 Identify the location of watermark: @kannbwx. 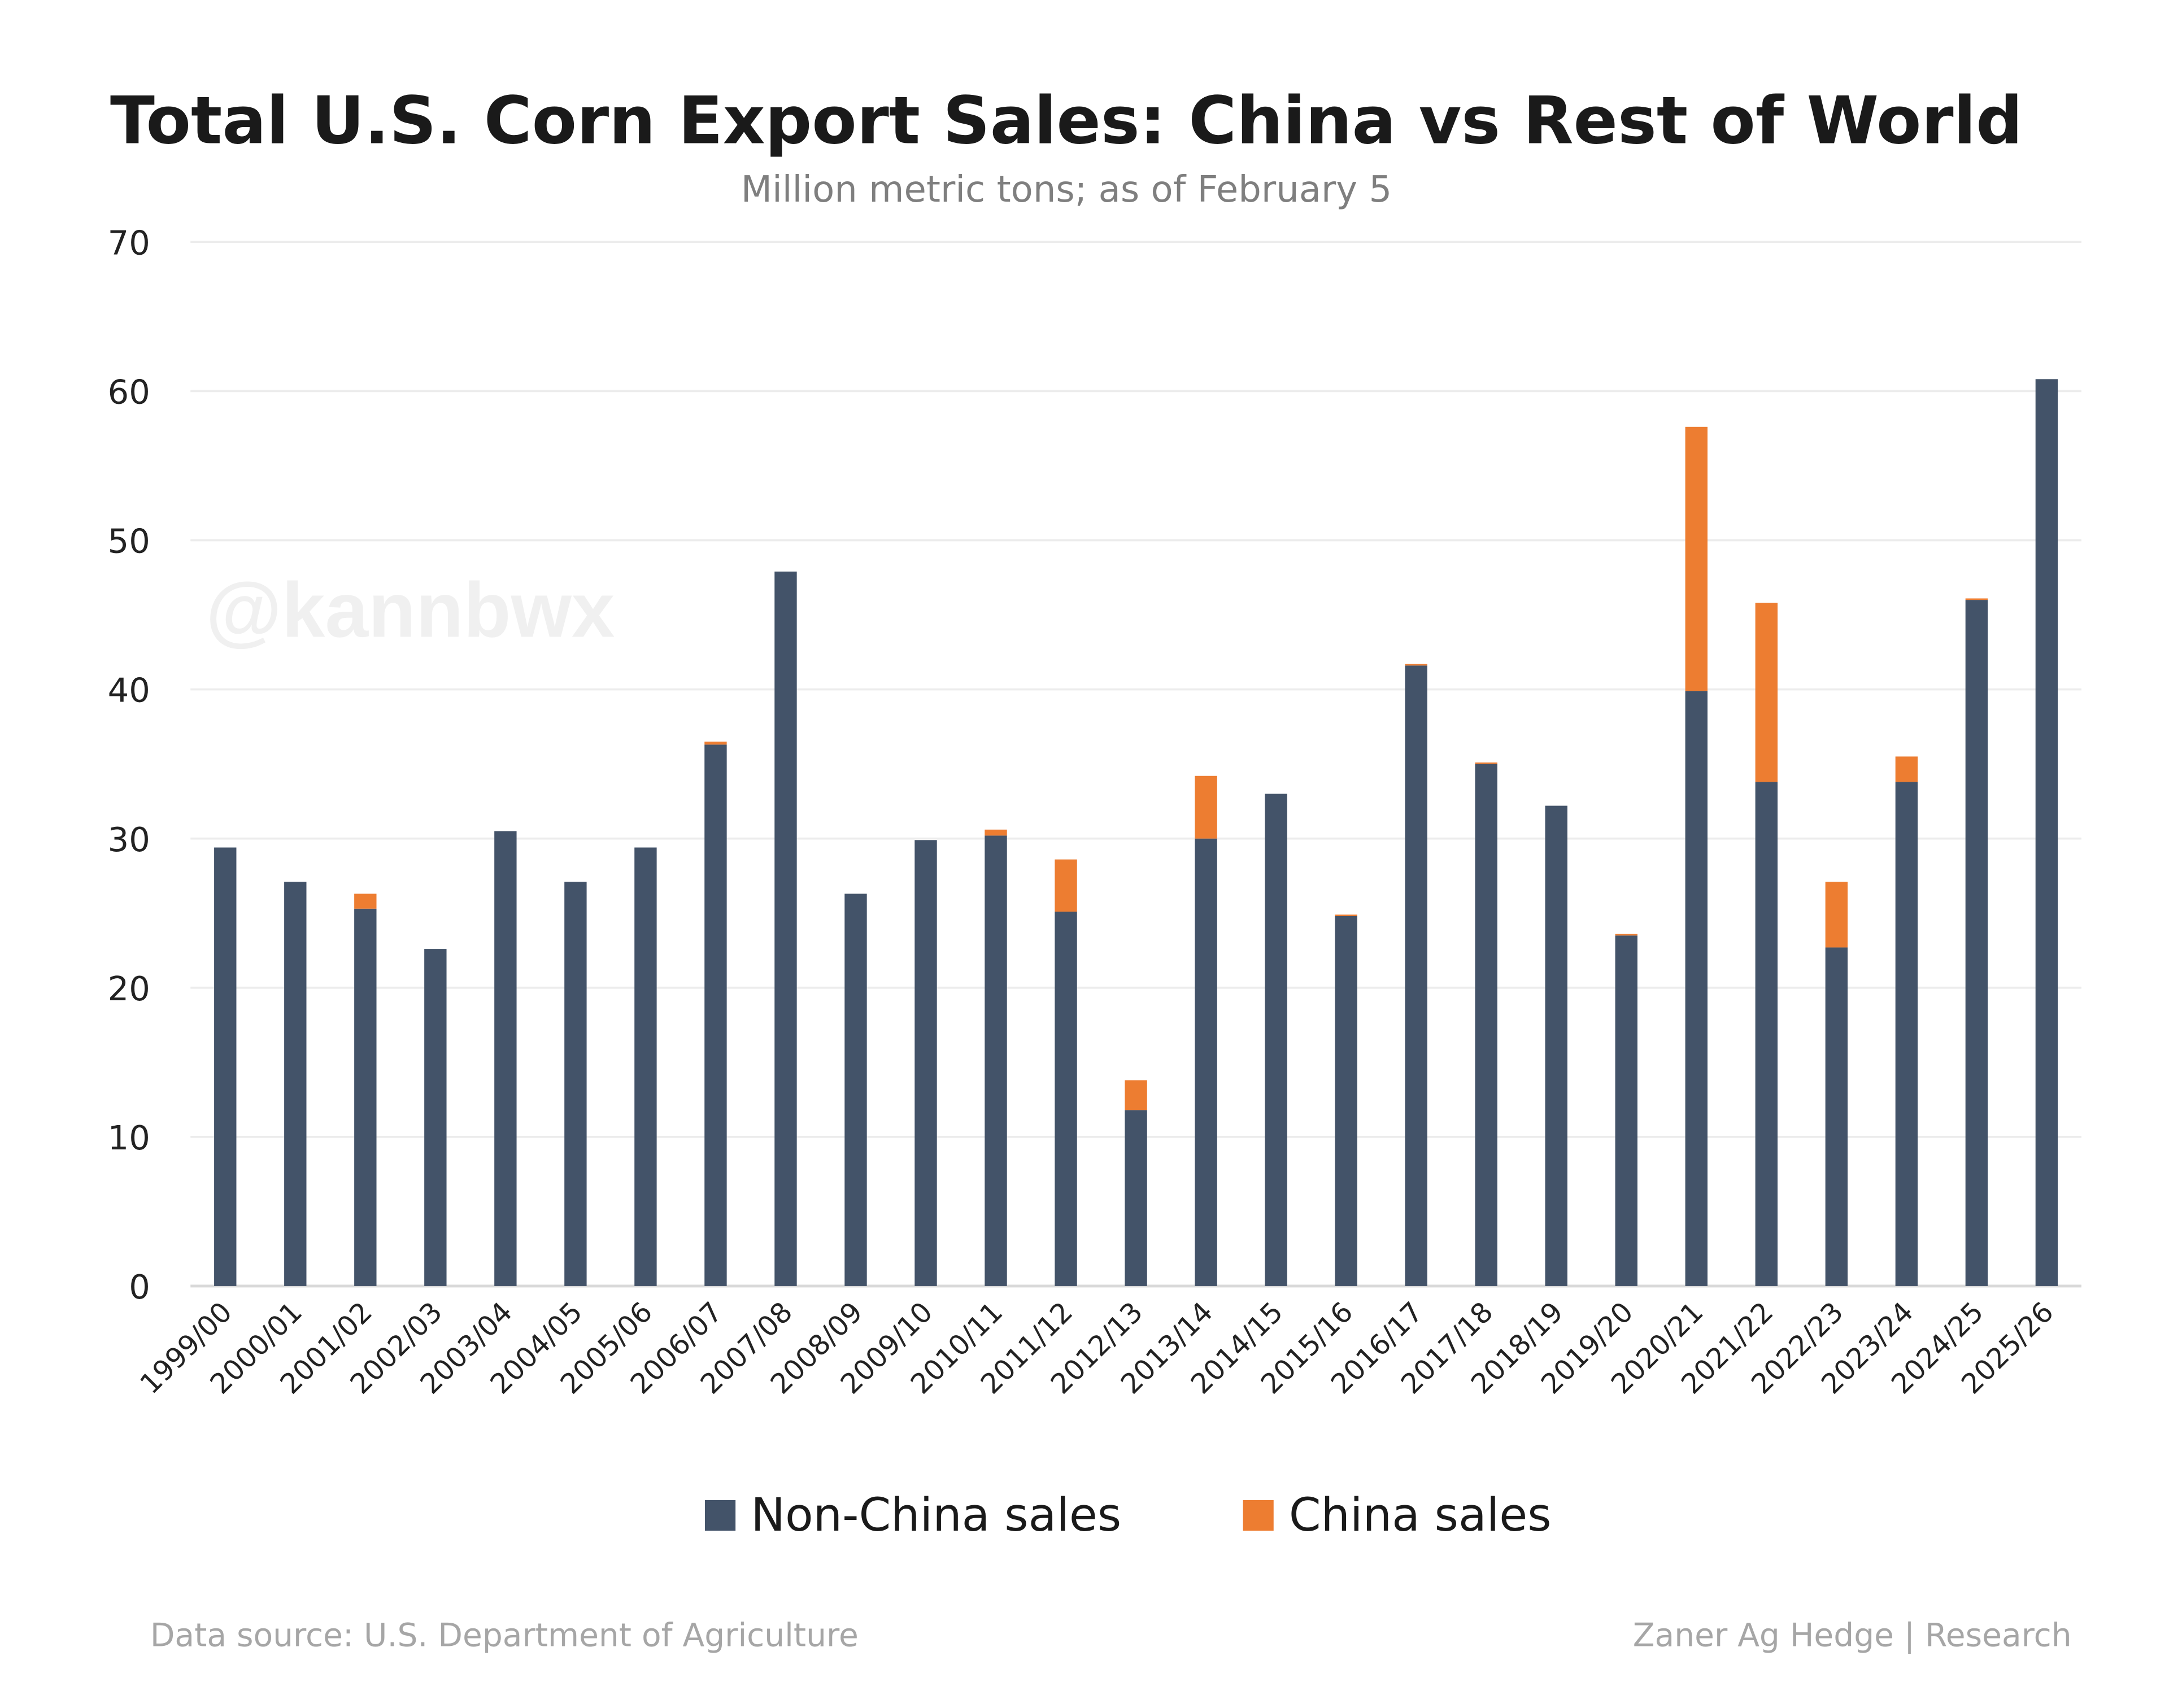
(410, 610).